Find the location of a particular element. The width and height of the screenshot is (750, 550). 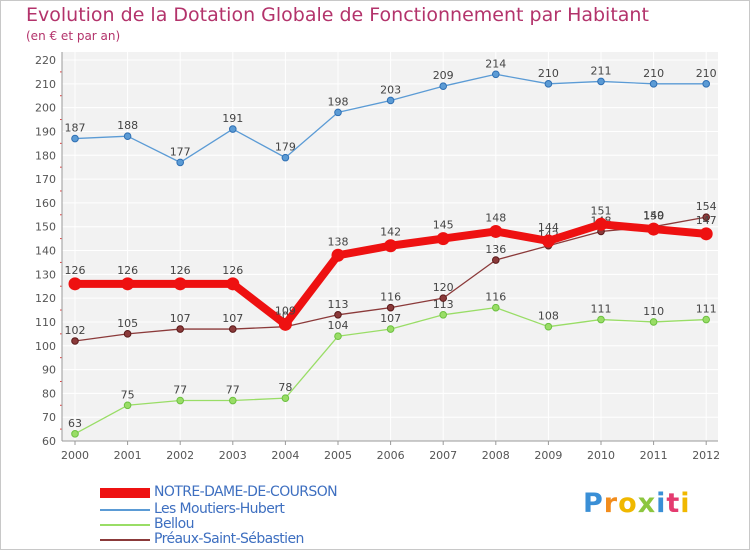

x-tick-label: 2012 is located at coordinates (706, 455).